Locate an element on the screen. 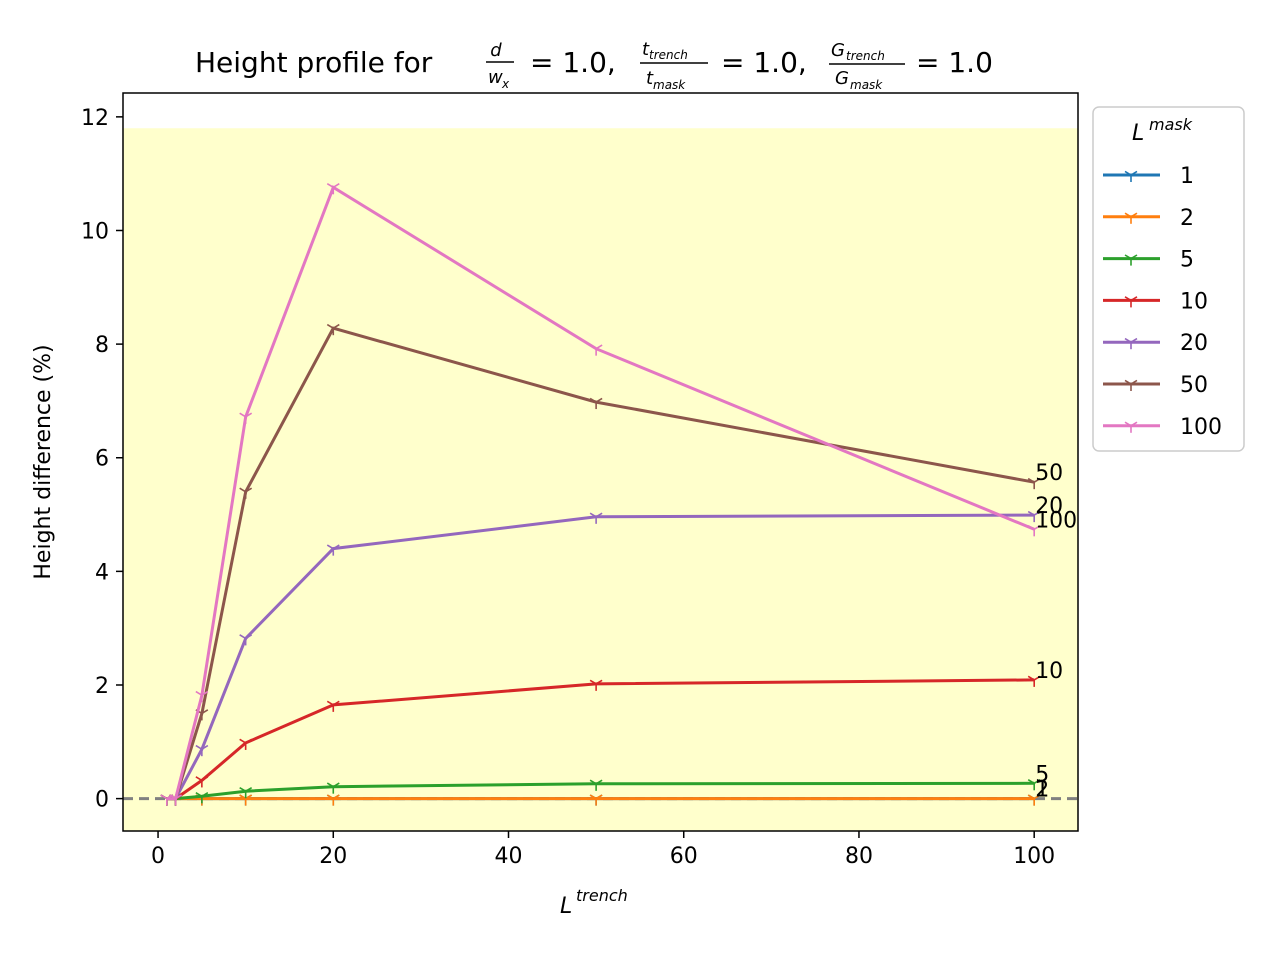  frac2-den: t is located at coordinates (650, 78).